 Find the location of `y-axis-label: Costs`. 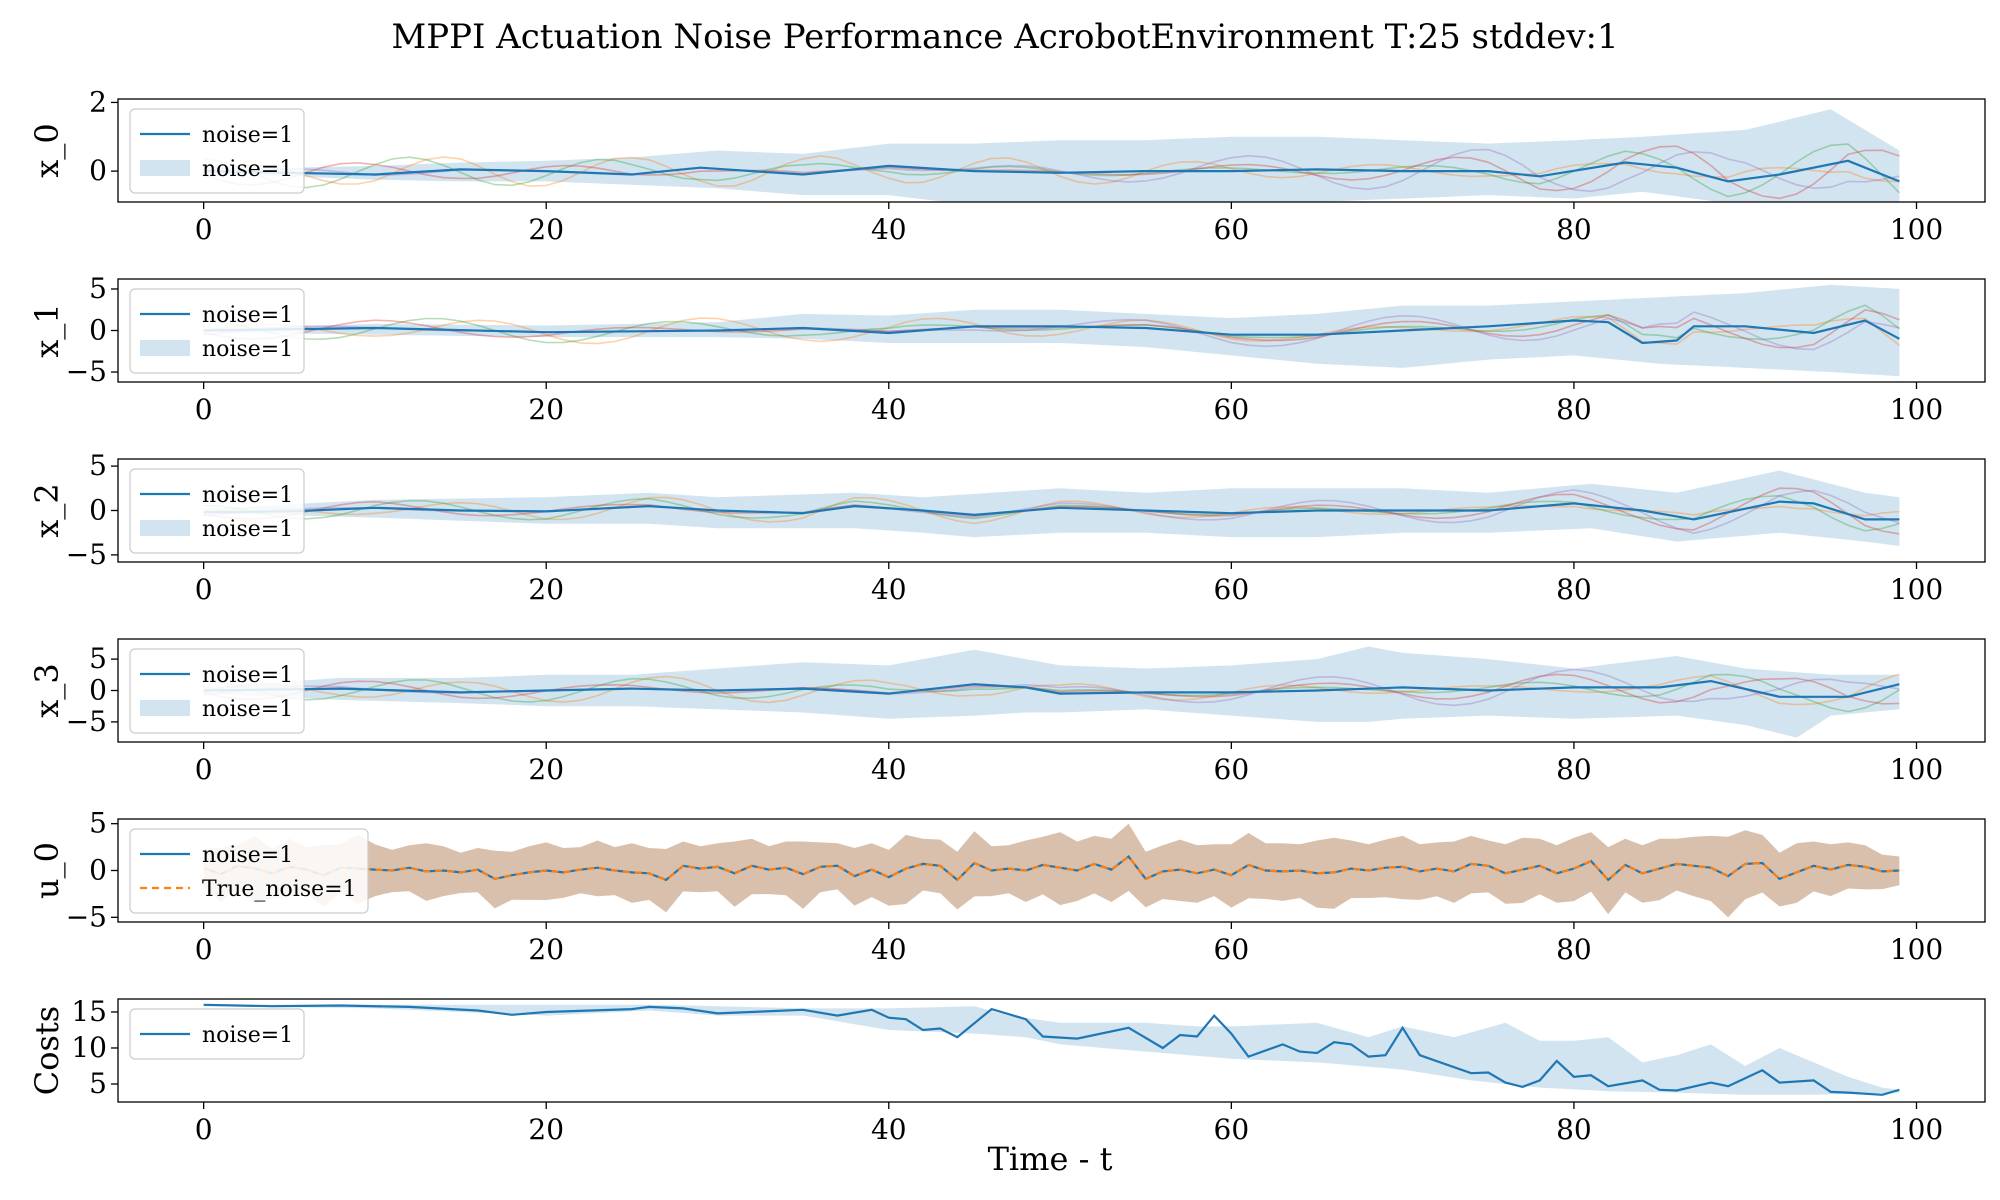

y-axis-label: Costs is located at coordinates (47, 1050).